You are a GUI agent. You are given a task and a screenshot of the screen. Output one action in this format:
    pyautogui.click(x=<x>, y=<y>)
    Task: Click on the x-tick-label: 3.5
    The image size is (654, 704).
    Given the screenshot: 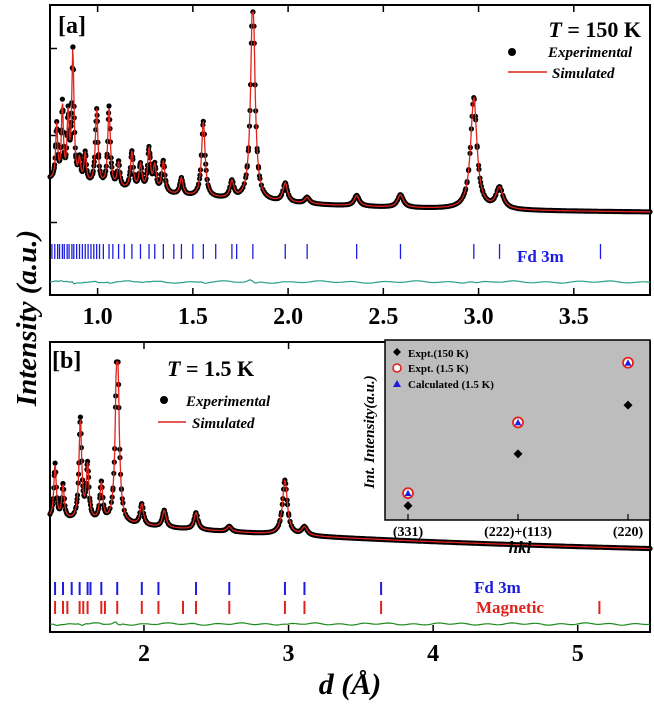 What is the action you would take?
    pyautogui.click(x=574, y=317)
    